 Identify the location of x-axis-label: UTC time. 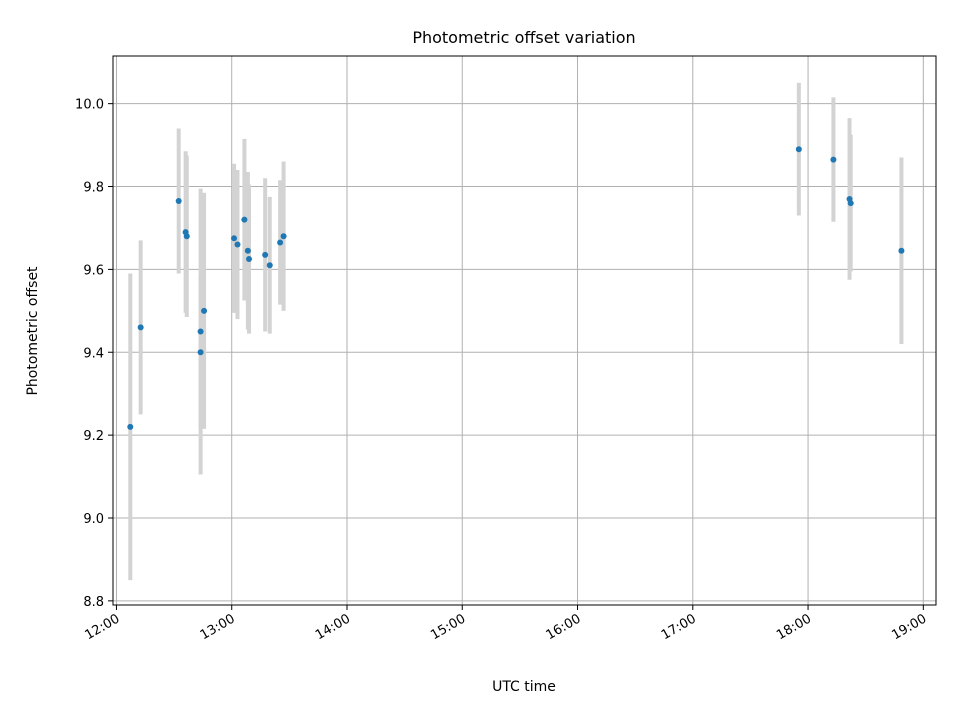
(524, 687).